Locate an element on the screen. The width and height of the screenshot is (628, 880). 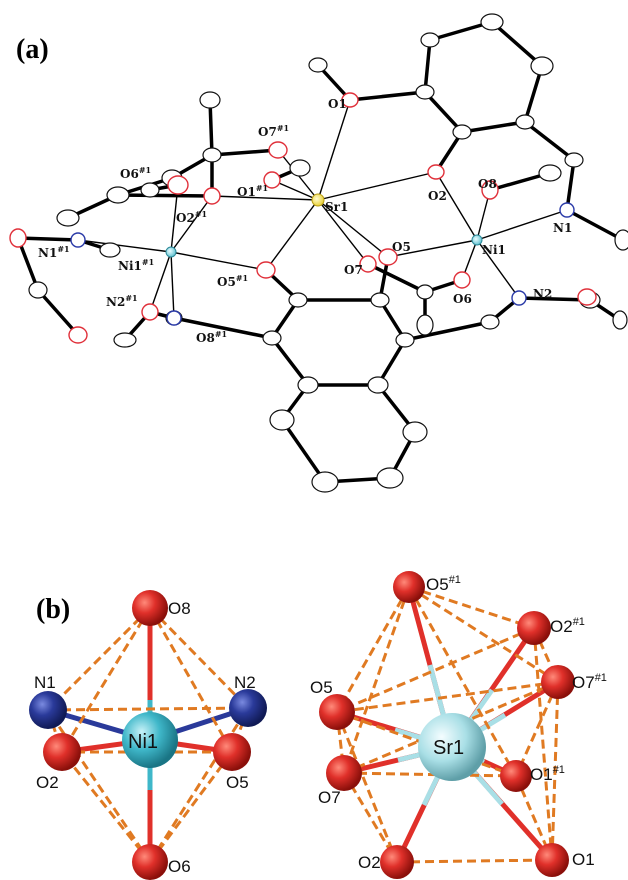
label-o8-sym: O8#1 is located at coordinates (211, 337).